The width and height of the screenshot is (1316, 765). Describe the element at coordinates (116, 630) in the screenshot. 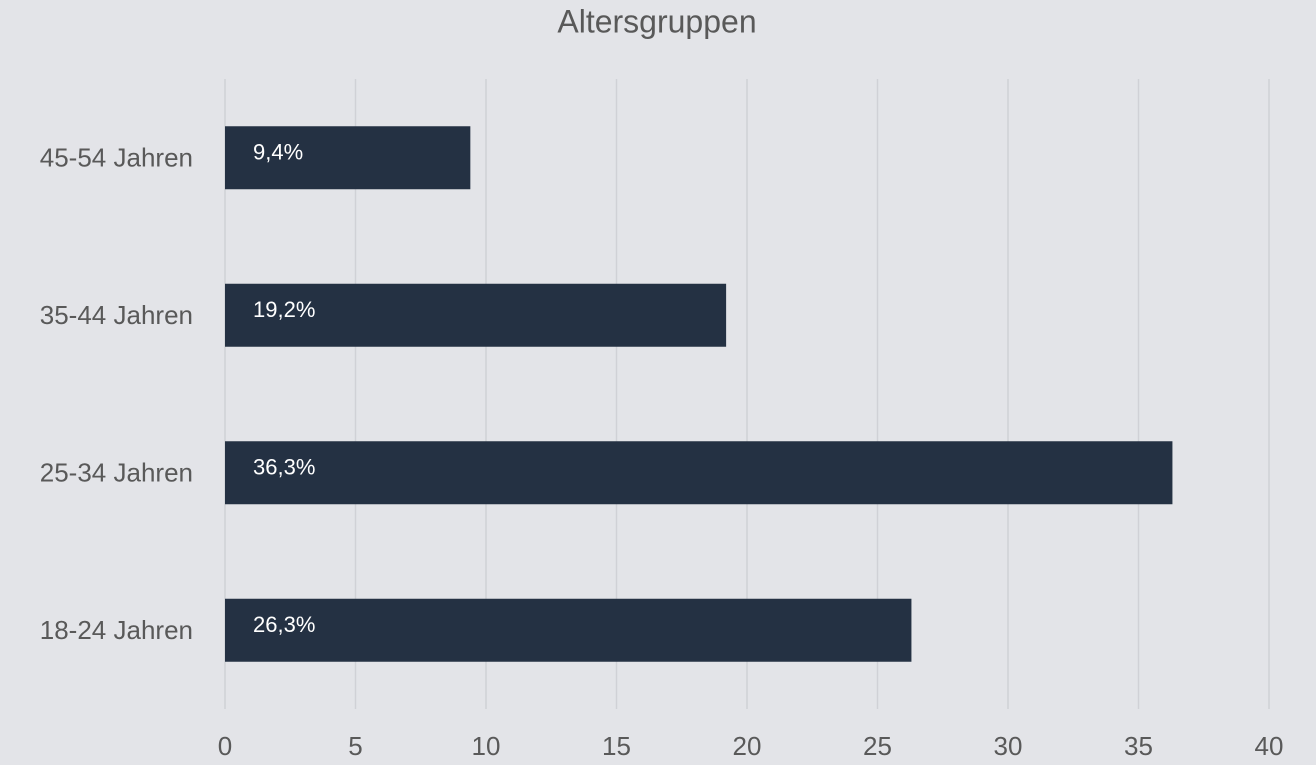

I see `y-tick-label: 18-24 Jahren` at that location.